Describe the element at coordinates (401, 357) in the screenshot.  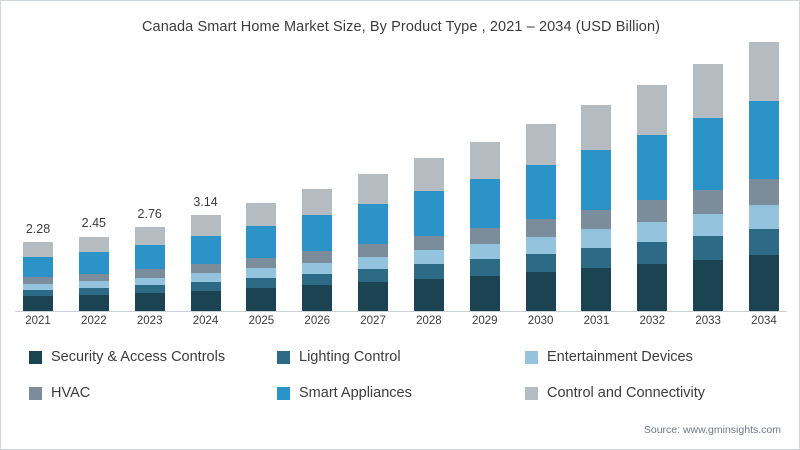
I see `legend-item: Lighting Control` at that location.